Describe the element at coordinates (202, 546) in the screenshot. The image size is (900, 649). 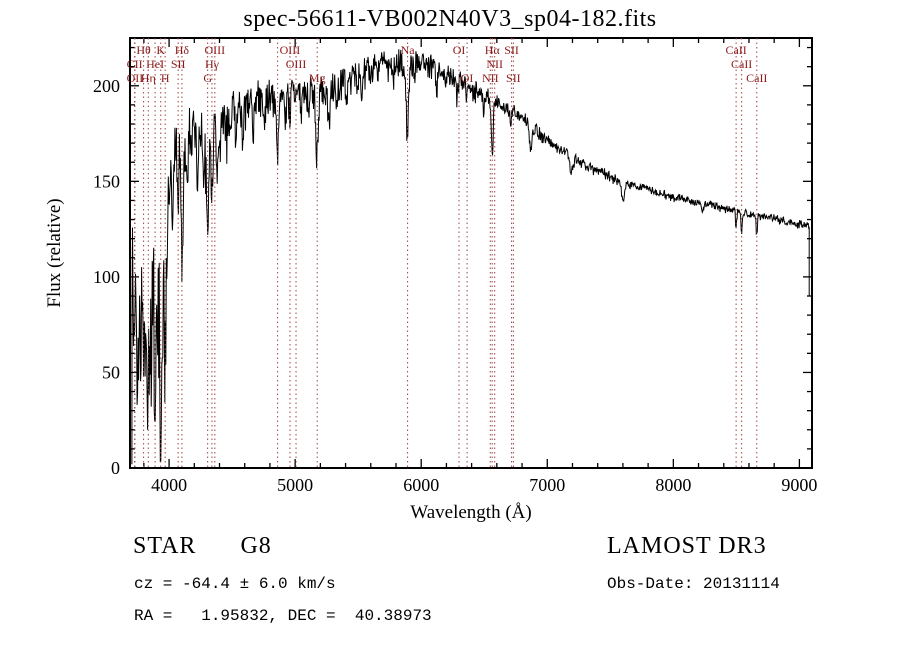
I see `object-classification: STAR G8` at that location.